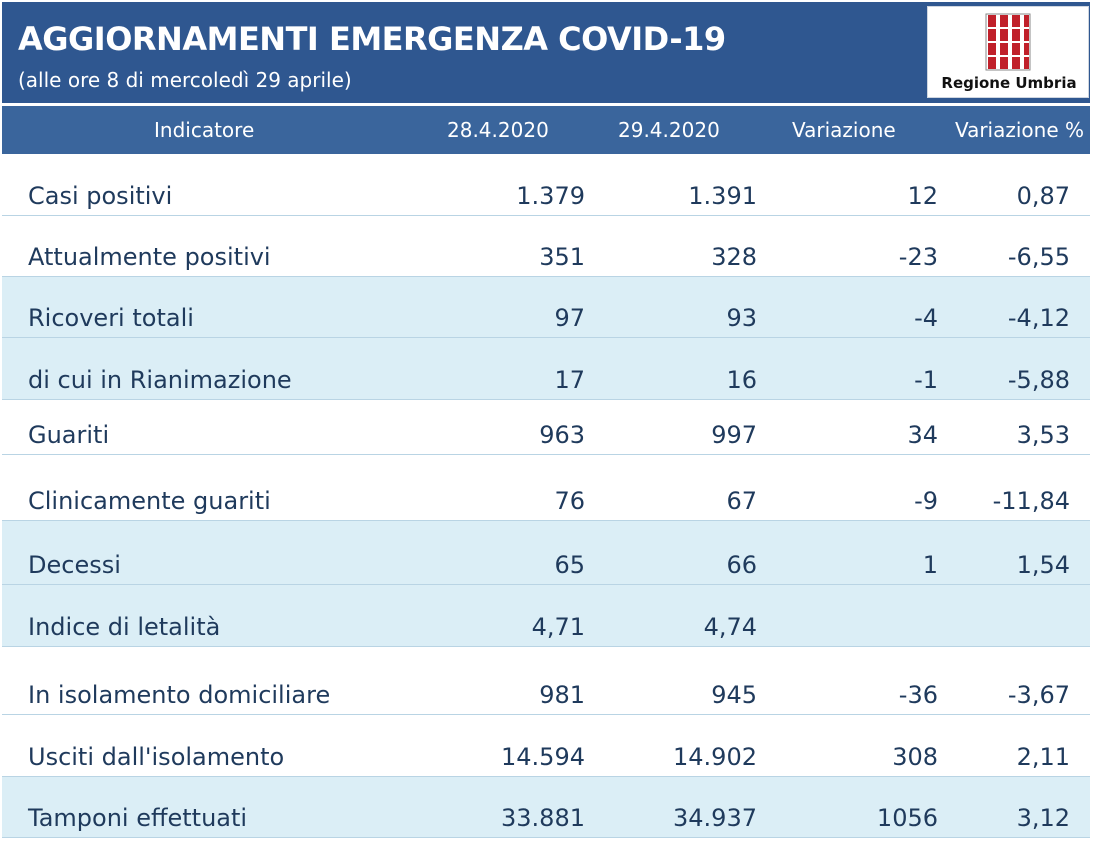 This screenshot has width=1093, height=843. Describe the element at coordinates (569, 501) in the screenshot. I see `value-28-4: 76` at that location.